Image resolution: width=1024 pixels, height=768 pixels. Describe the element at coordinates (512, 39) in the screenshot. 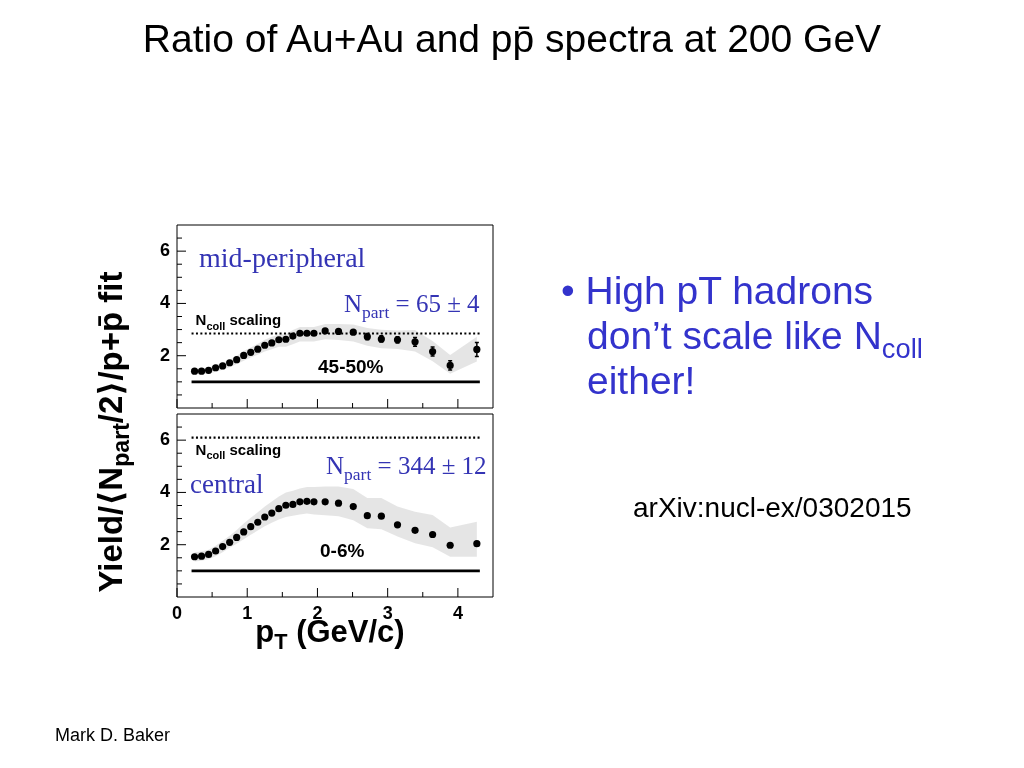

I see `chart-title: Ratio of Au+Au and pp̄ spectra at 200 GeV` at that location.